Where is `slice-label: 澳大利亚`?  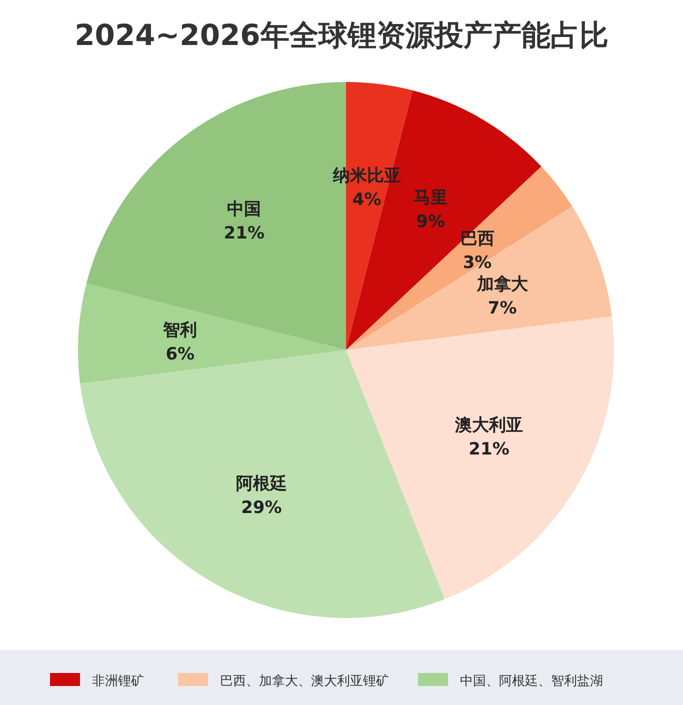
slice-label: 澳大利亚 is located at coordinates (489, 426).